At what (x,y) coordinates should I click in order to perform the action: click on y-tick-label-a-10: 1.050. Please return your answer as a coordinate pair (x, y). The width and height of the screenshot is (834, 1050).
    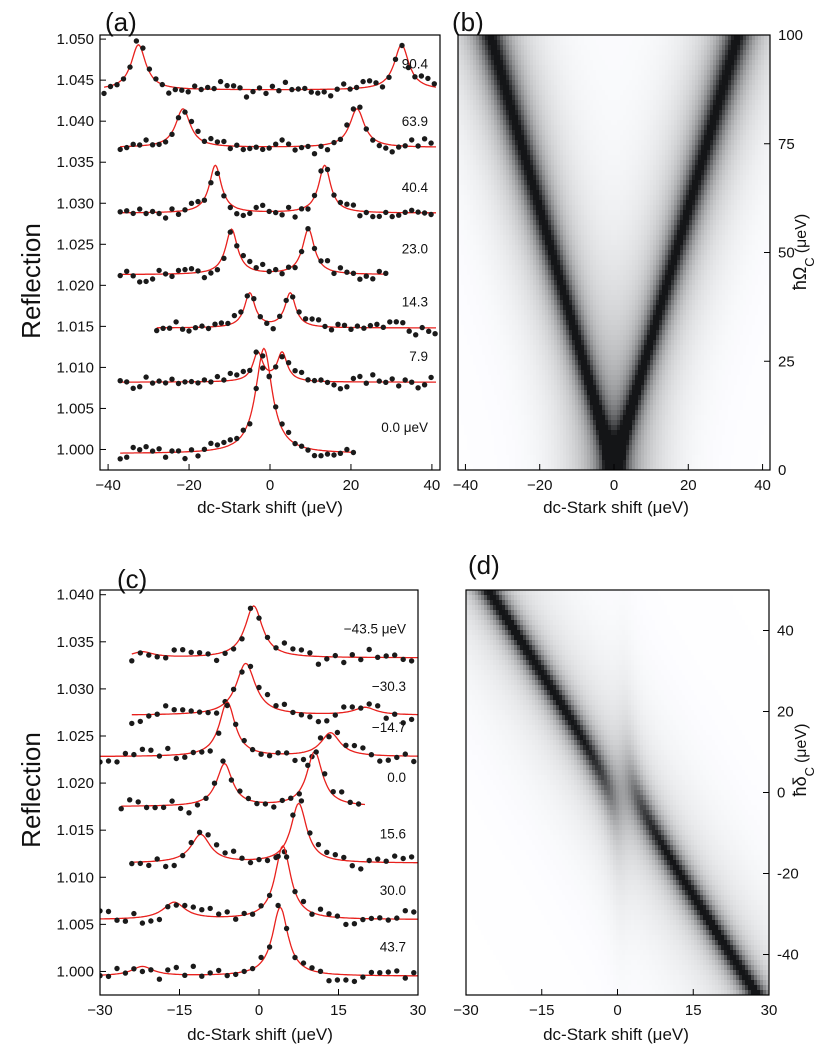
    Looking at the image, I should click on (75, 39).